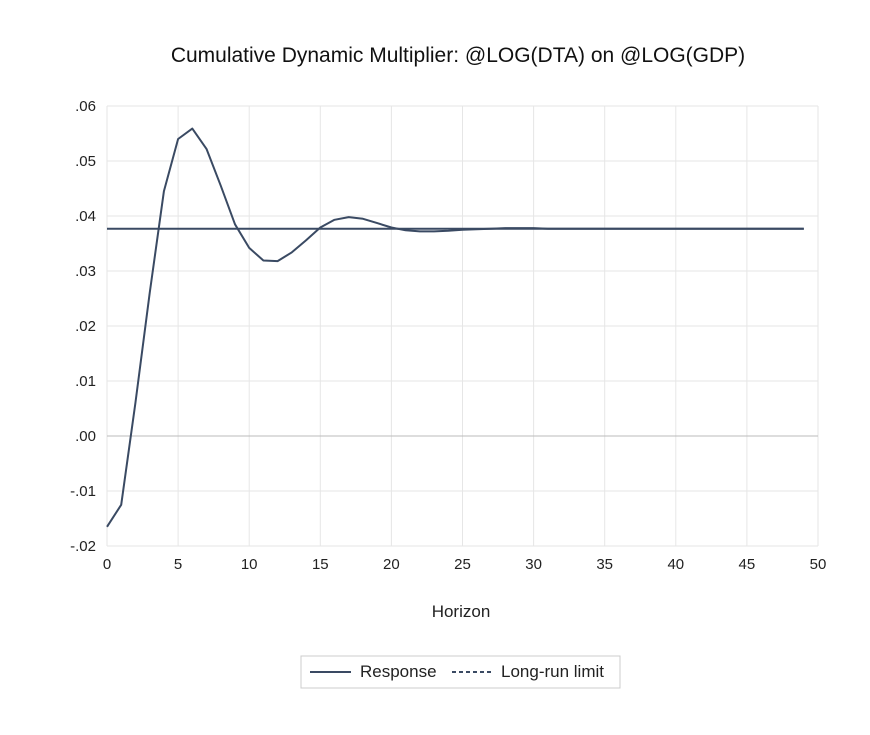 This screenshot has height=735, width=870. Describe the element at coordinates (398, 671) in the screenshot. I see `legend-label-response: Response` at that location.